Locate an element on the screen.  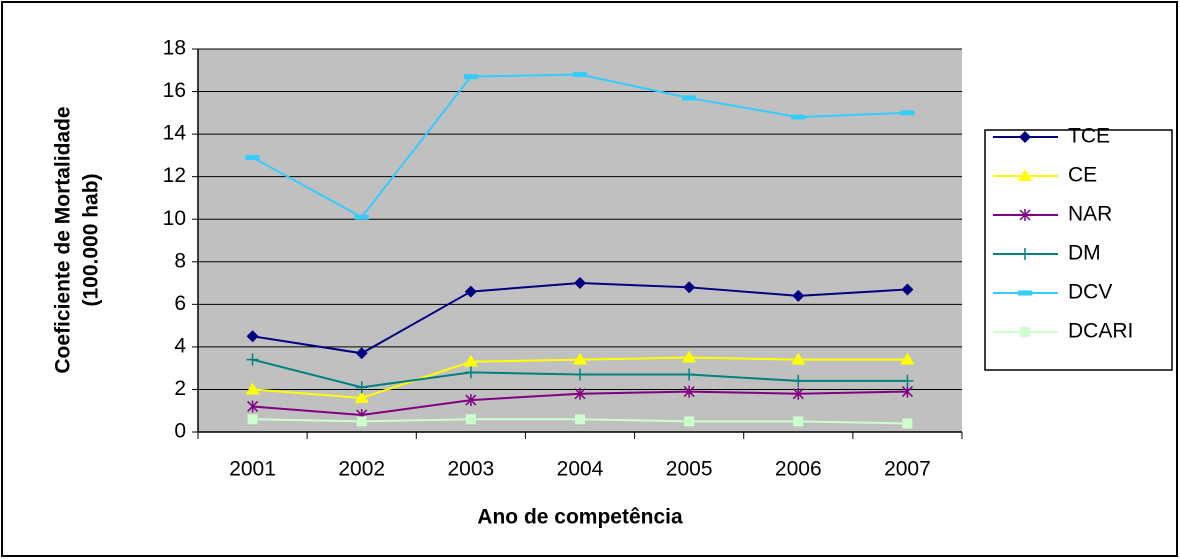
y-tick-label: 16 is located at coordinates (174, 90).